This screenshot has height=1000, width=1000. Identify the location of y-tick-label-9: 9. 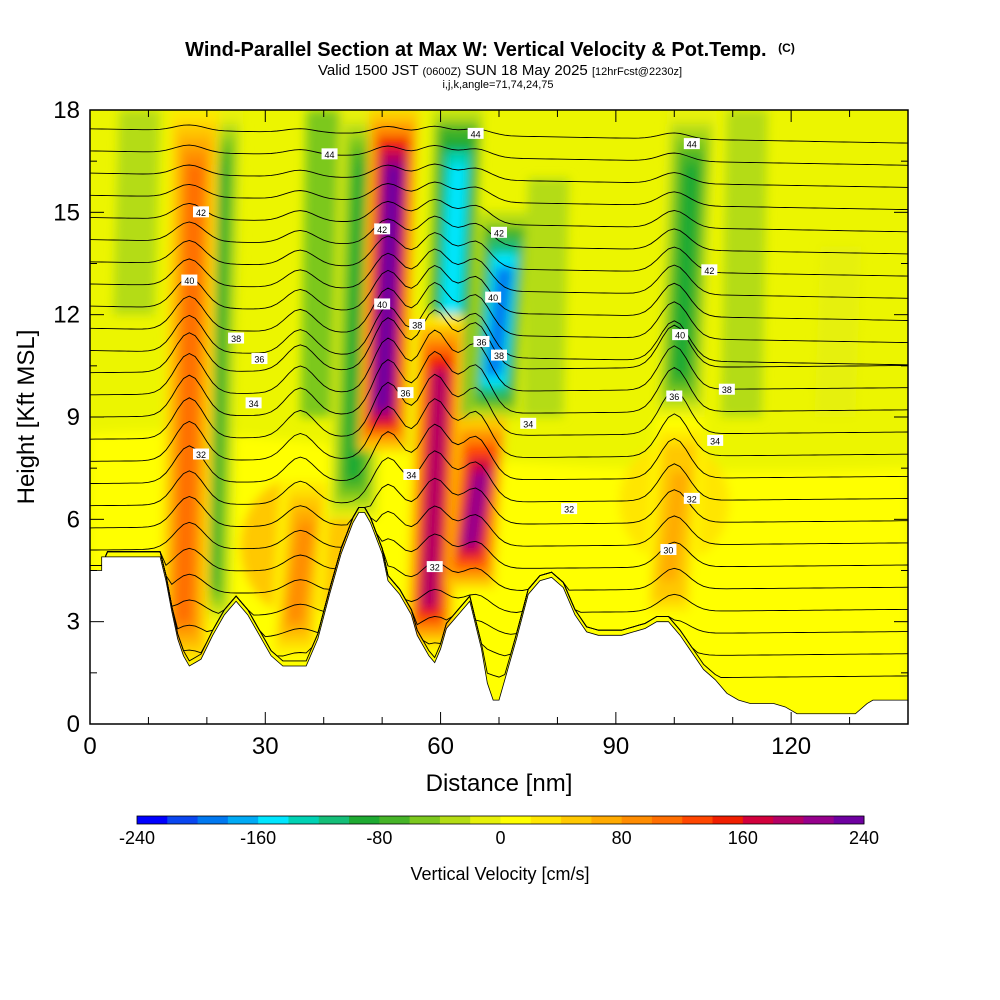
(73, 417).